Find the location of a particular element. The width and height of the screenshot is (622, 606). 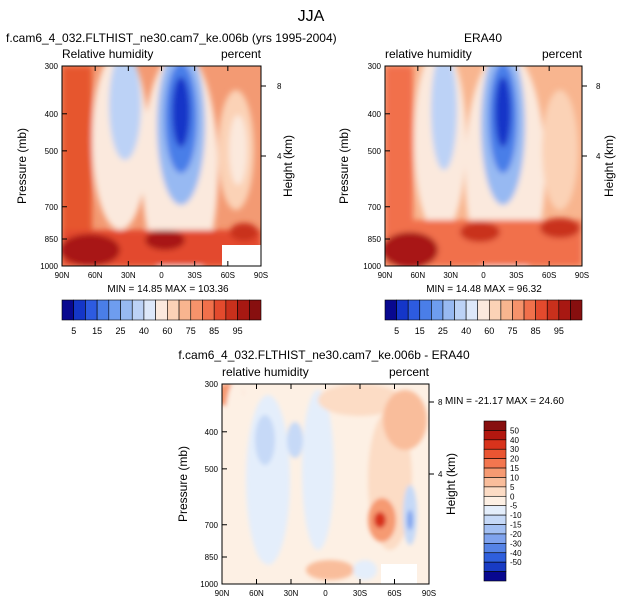

panel-obs-right-label: percent is located at coordinates (562, 54).